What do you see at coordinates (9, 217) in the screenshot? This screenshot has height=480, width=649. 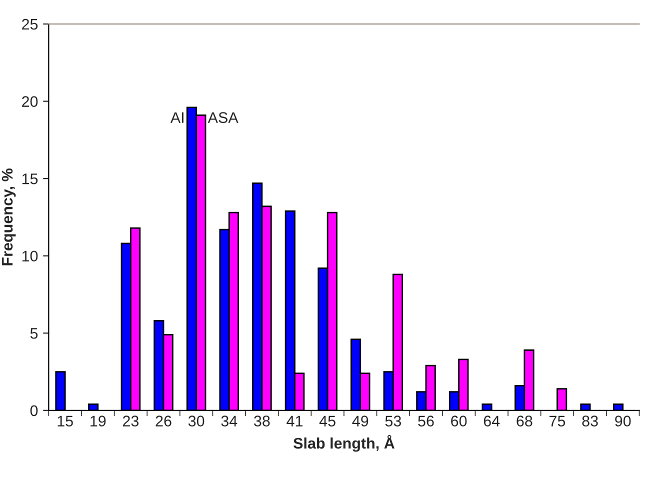 I see `y-axis-title: Frequency, %` at bounding box center [9, 217].